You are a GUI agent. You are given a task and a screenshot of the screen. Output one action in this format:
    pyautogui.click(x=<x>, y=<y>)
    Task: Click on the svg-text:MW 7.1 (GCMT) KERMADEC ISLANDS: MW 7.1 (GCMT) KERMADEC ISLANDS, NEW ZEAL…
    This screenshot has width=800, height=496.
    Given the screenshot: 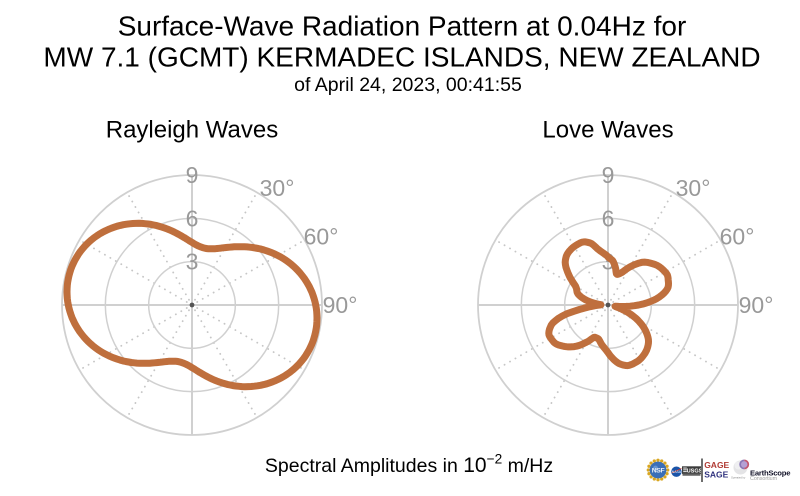 What is the action you would take?
    pyautogui.click(x=401, y=57)
    